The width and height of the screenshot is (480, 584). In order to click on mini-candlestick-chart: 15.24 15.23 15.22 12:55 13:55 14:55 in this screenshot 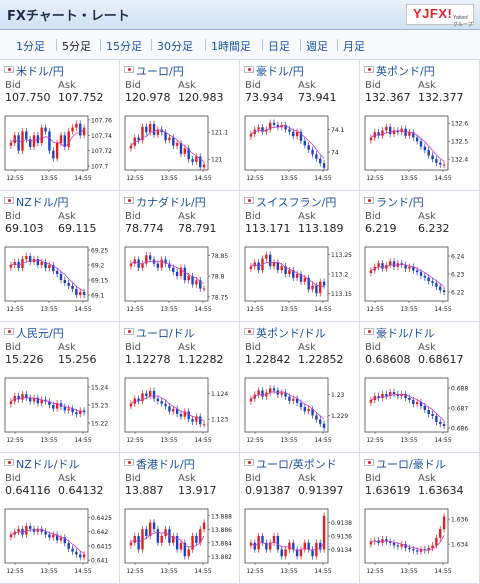, I will do `click(60, 410)`.